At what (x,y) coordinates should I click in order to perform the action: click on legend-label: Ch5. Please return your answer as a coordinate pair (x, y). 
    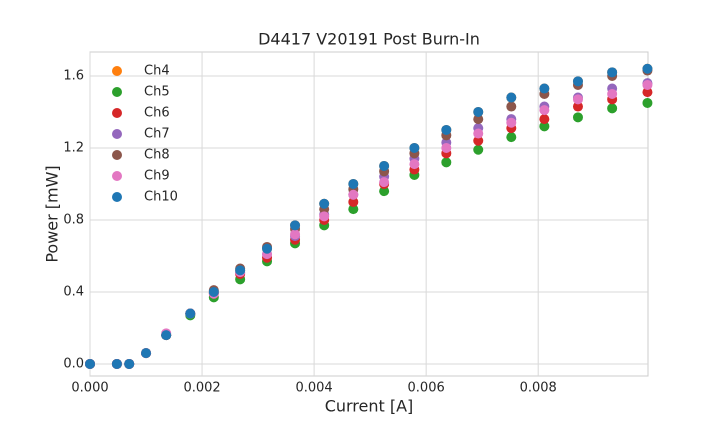
    Looking at the image, I should click on (157, 92).